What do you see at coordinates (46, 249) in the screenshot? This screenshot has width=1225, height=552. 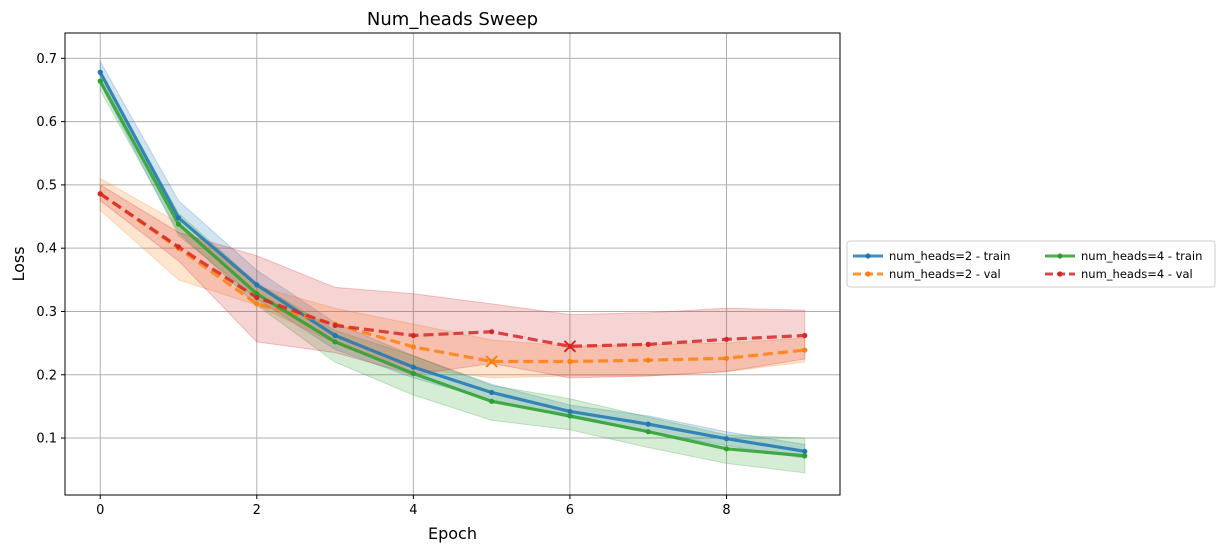 I see `y-tick-label: 0.4` at bounding box center [46, 249].